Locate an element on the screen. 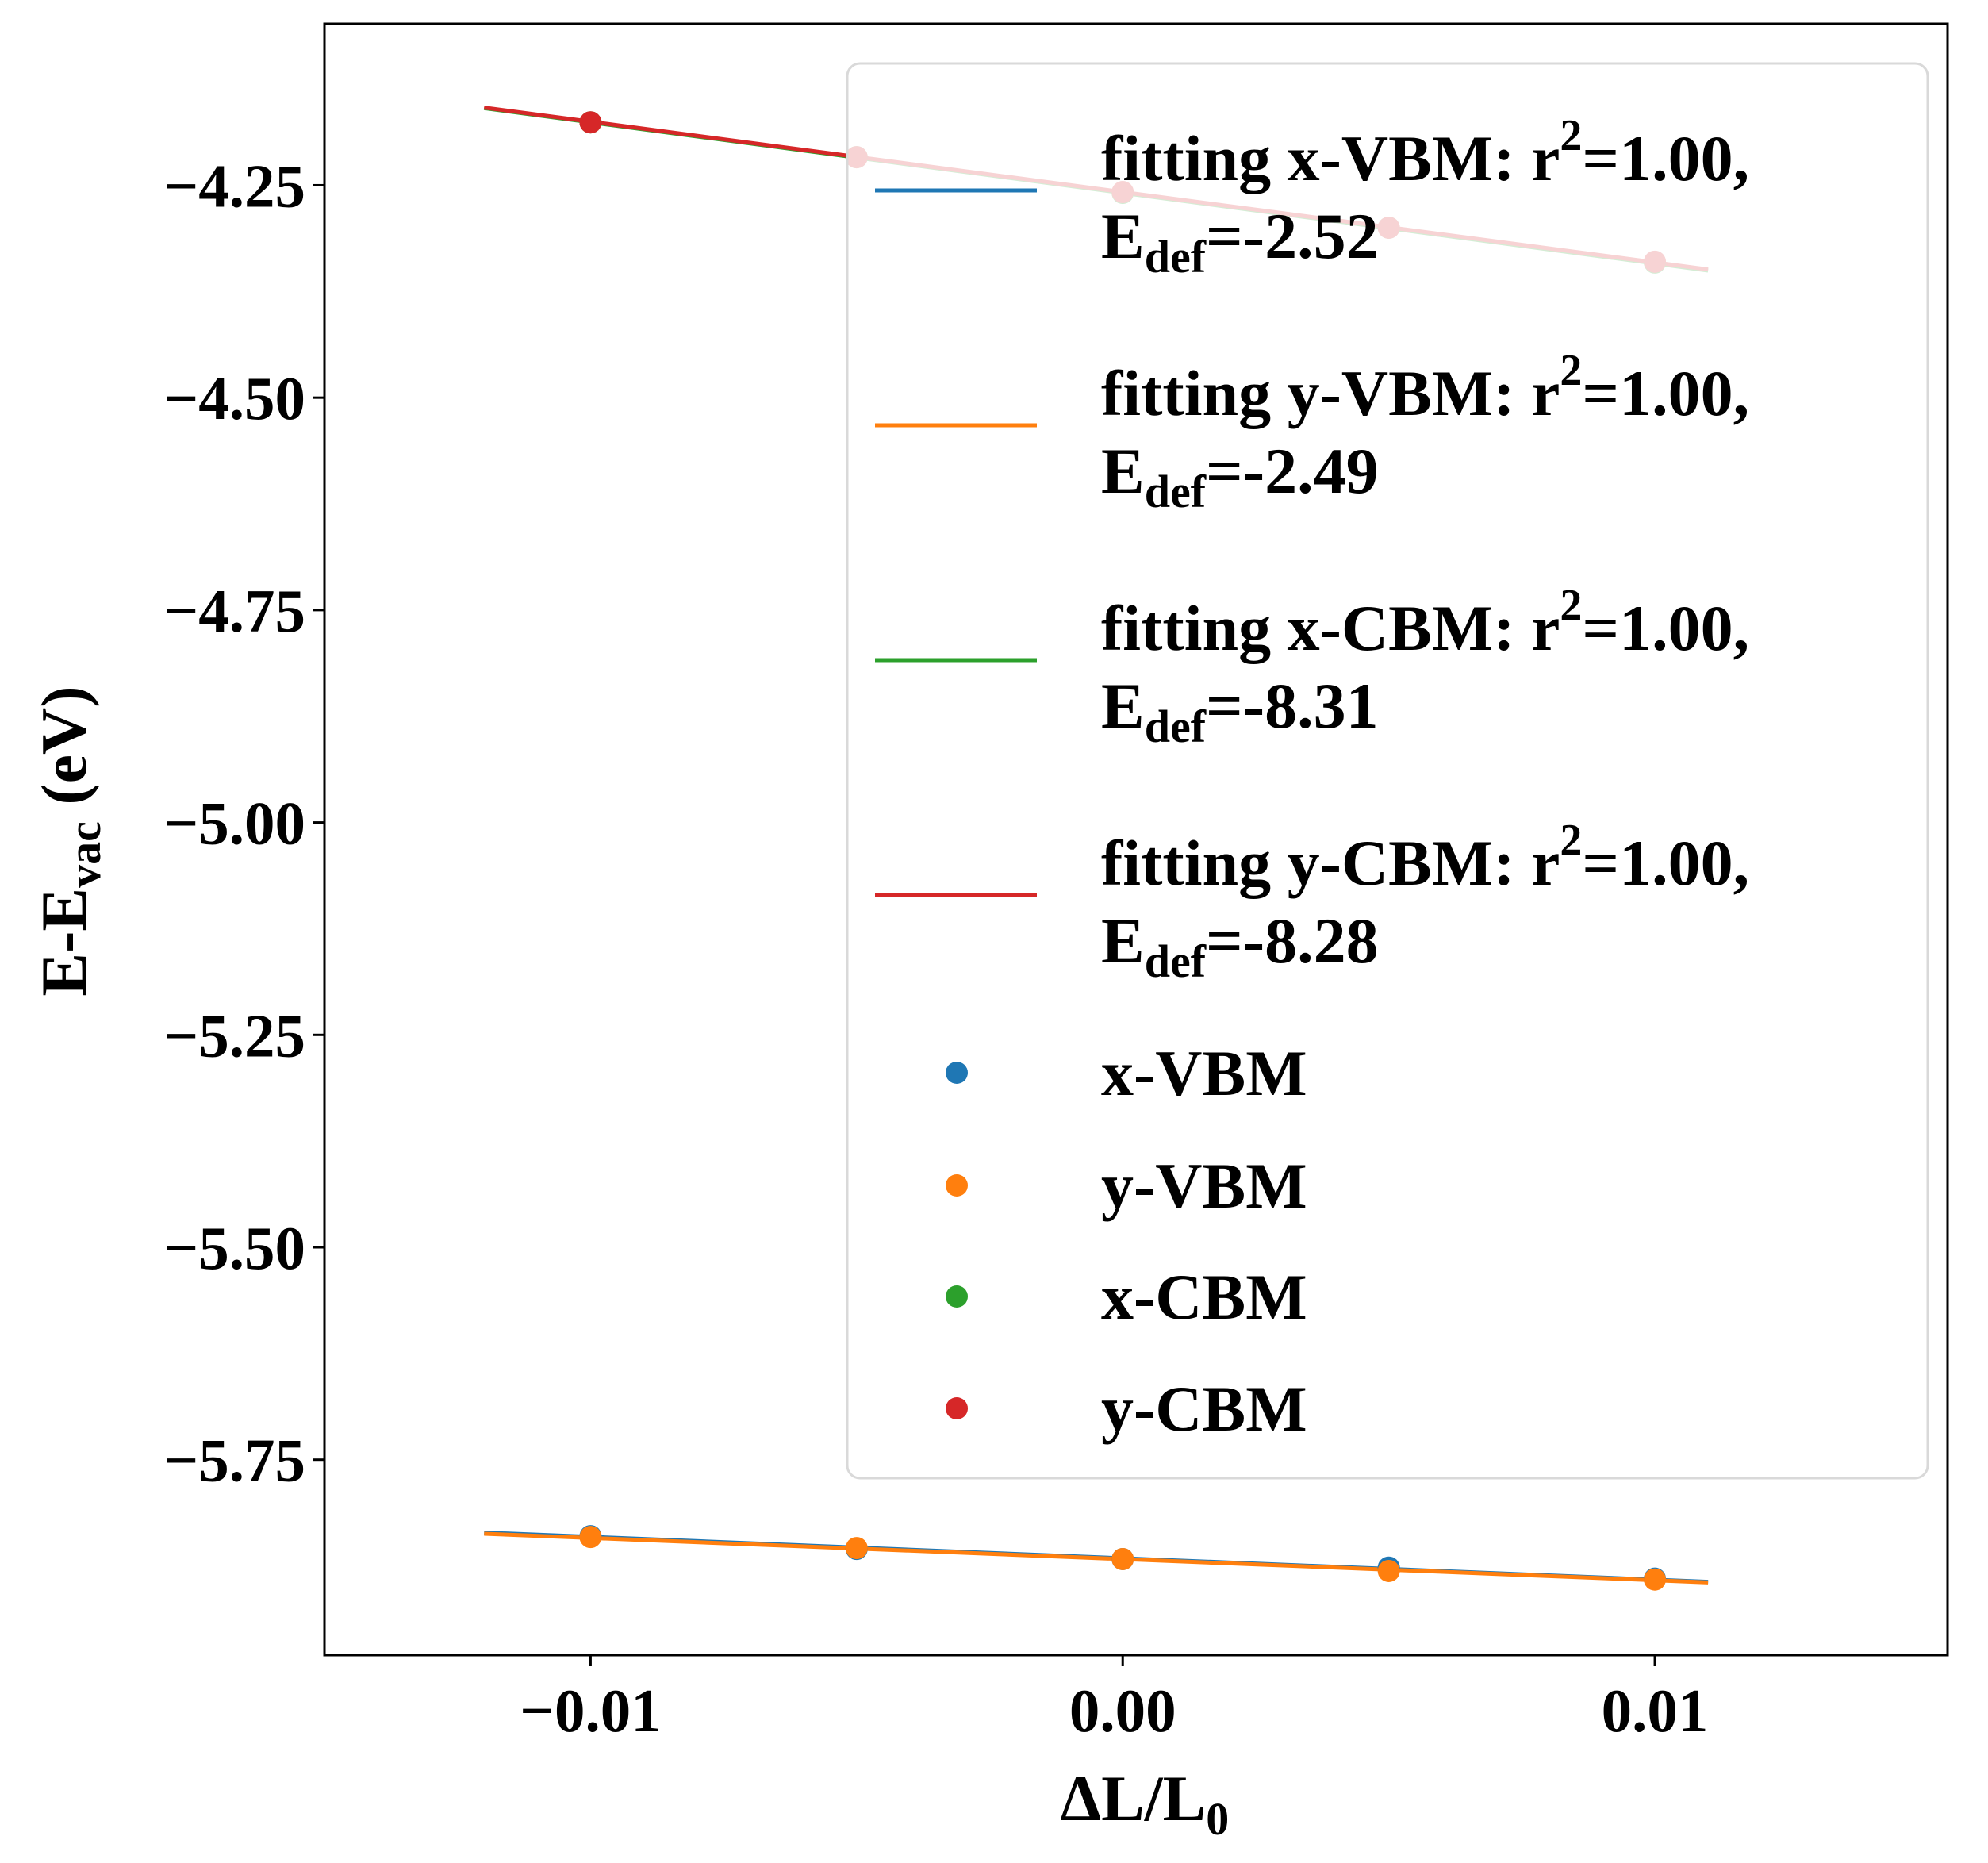 The image size is (1988, 1863). legend-entry-fit-y-CBM: fitting y-CBM: r2=1.00,Edef=-8.28 is located at coordinates (1312, 901).